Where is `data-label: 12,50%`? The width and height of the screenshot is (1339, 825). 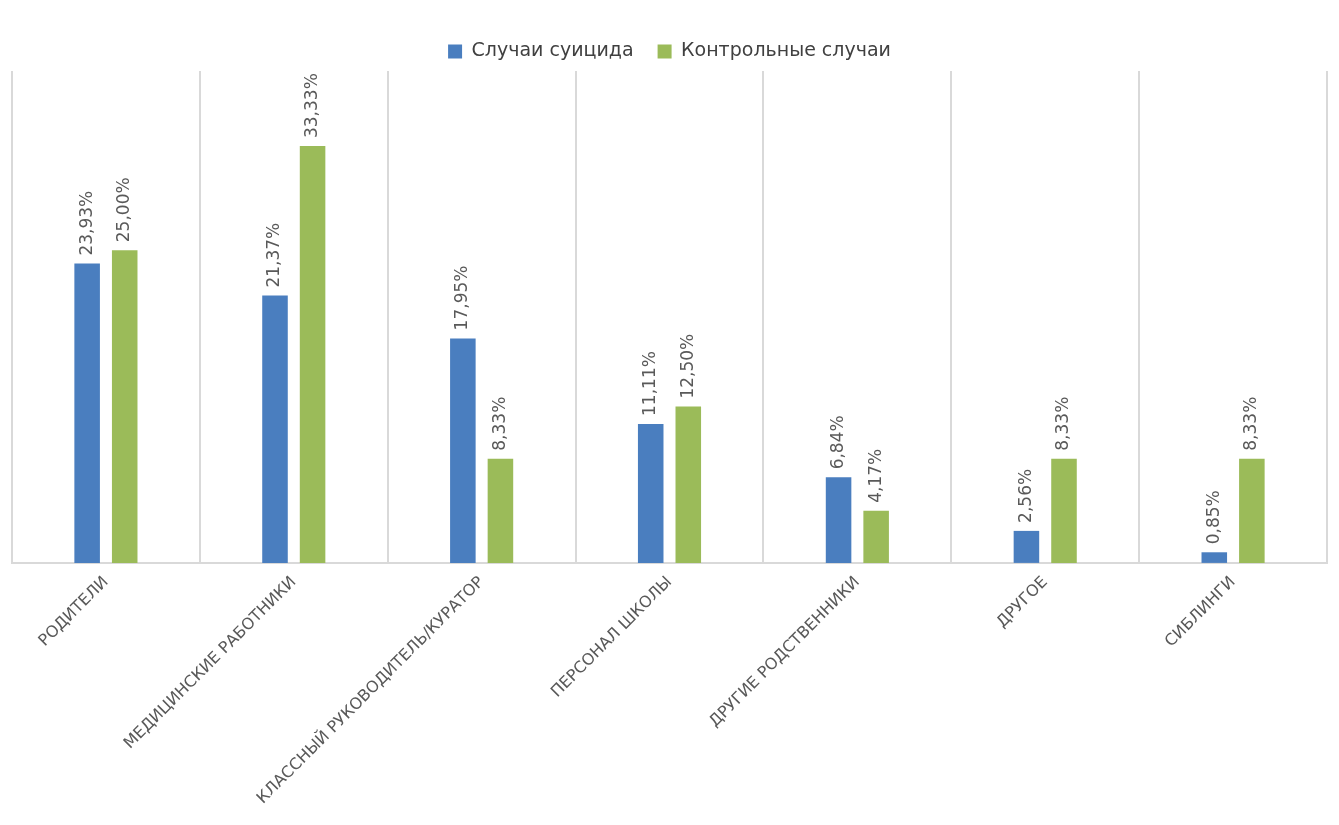
data-label: 12,50% is located at coordinates (686, 366).